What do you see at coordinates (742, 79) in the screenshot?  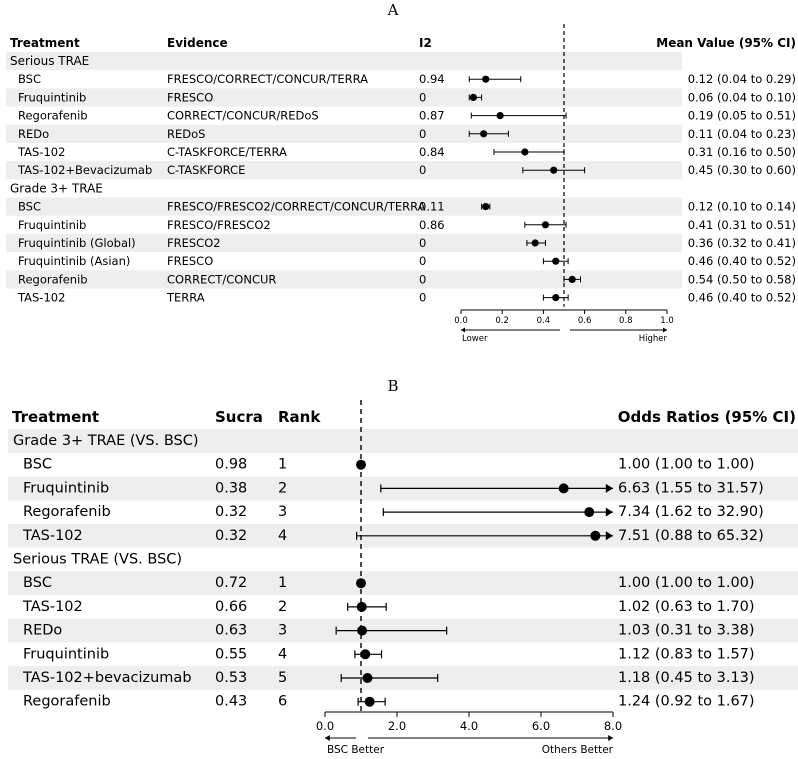 I see `panel-a-estimate-label: 0.12 (0.04 to 0.29)` at bounding box center [742, 79].